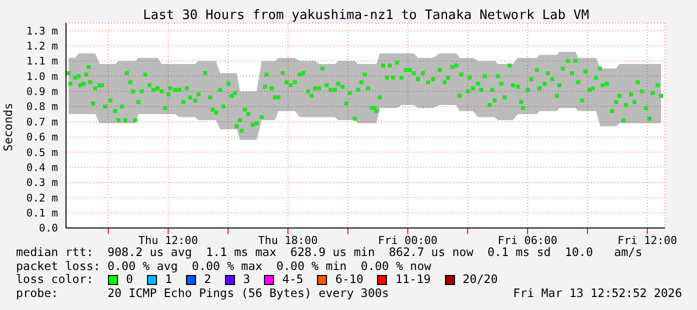 The image size is (697, 310). Describe the element at coordinates (293, 279) in the screenshot. I see `text: 4-5` at that location.